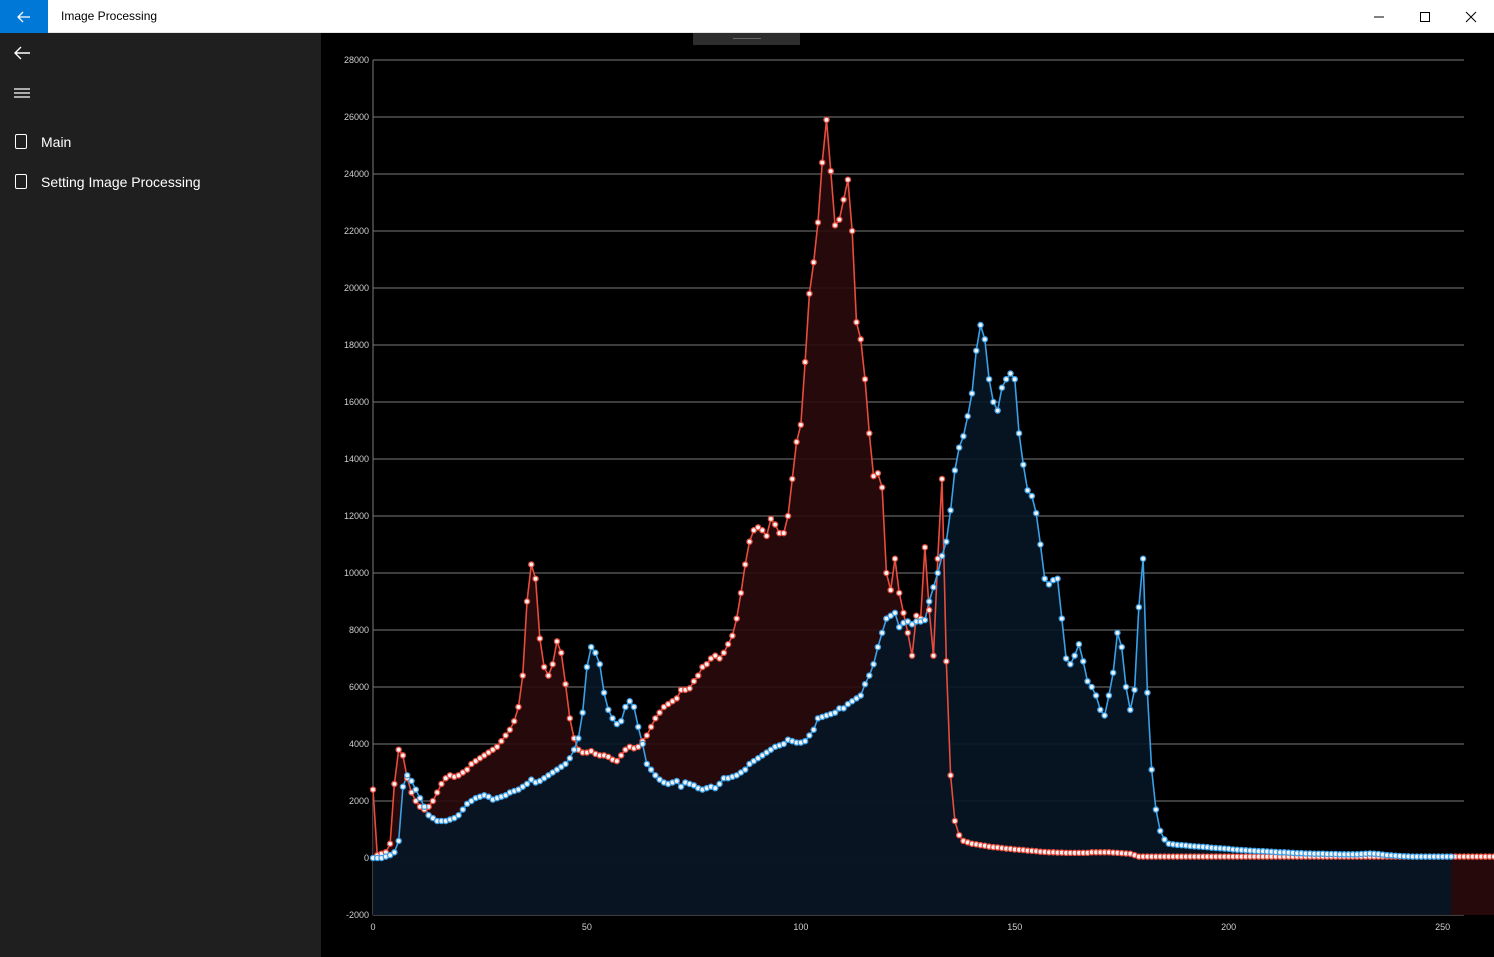 Image resolution: width=1494 pixels, height=957 pixels. I want to click on drag-handle, so click(746, 39).